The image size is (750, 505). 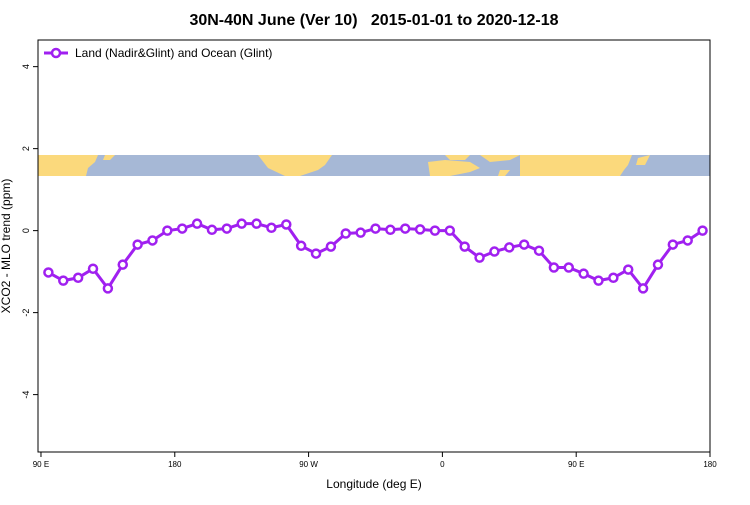 I want to click on y-tick-label: 0, so click(x=26, y=230).